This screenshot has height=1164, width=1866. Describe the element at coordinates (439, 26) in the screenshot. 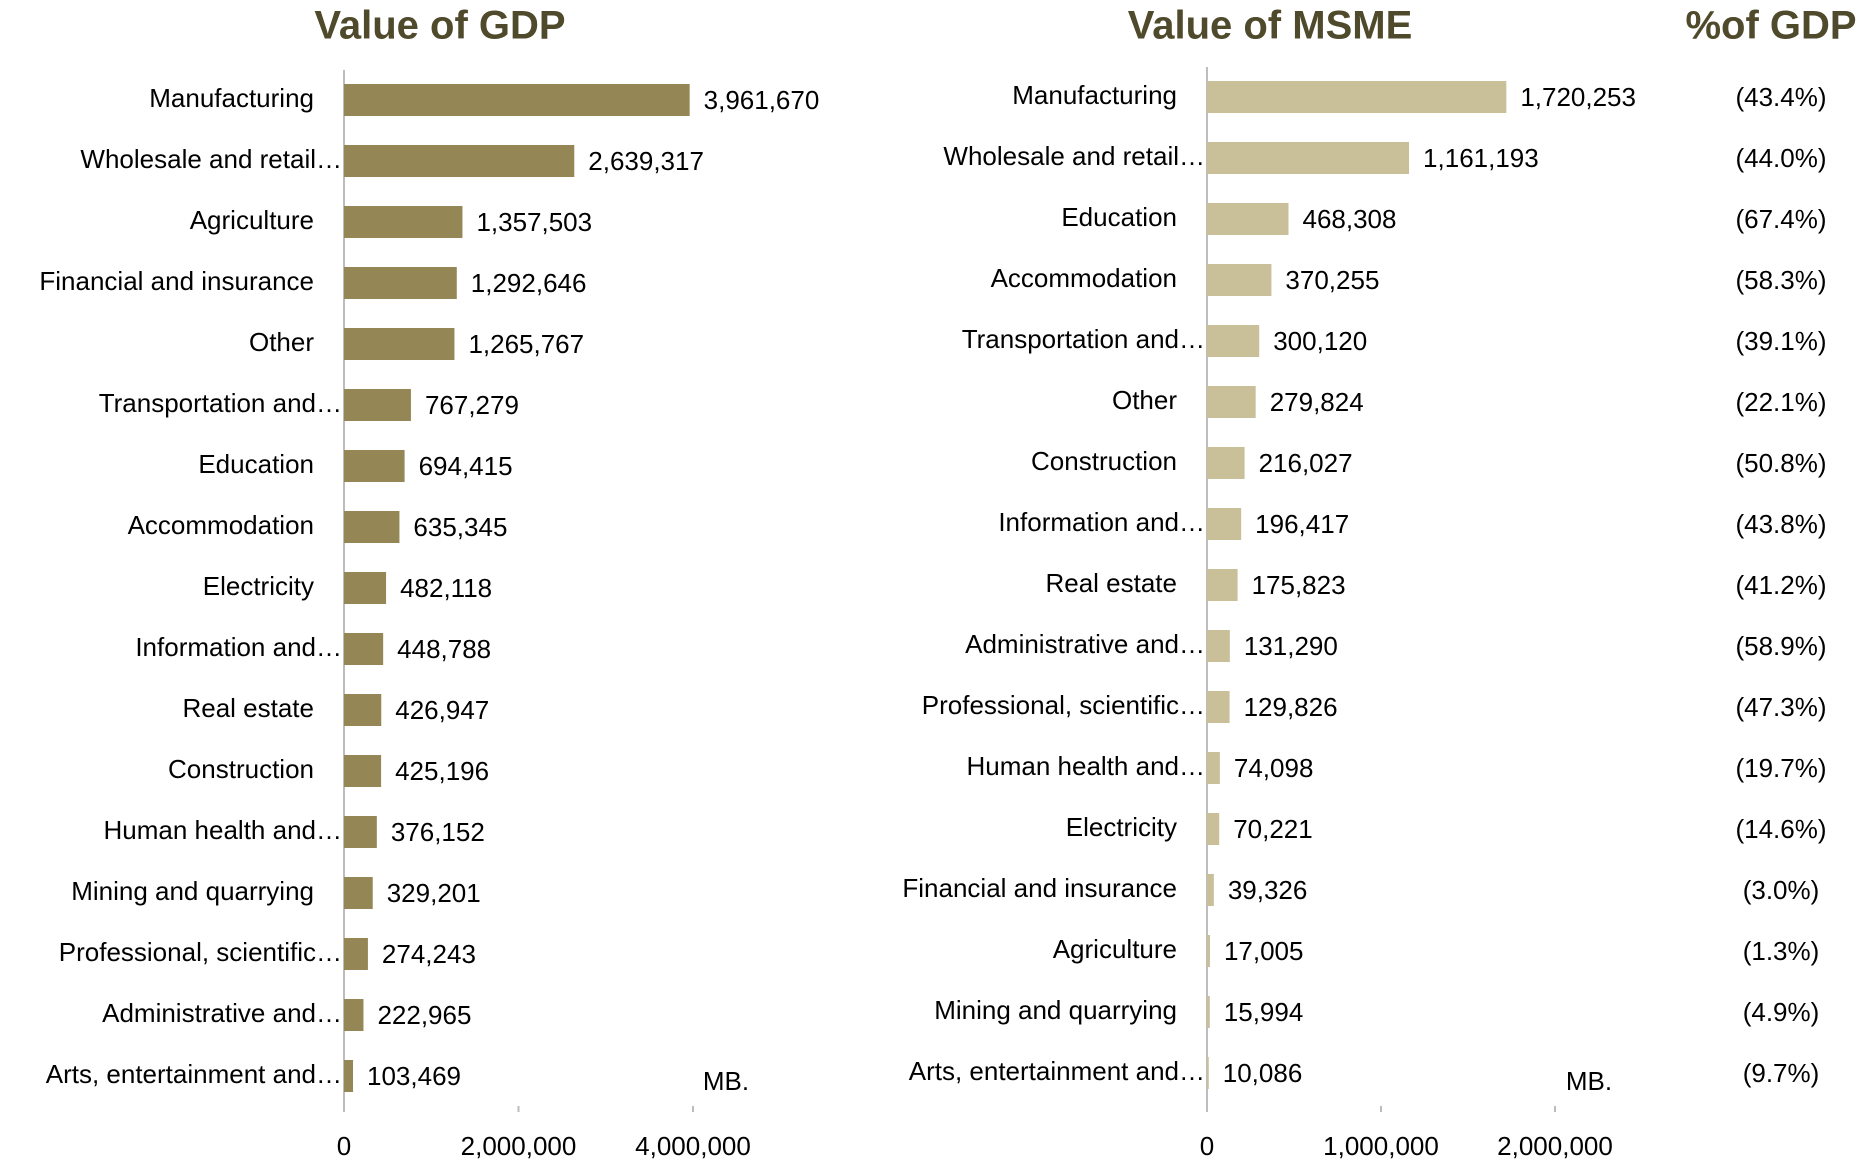

I see `chart-title: Value of GDP` at that location.